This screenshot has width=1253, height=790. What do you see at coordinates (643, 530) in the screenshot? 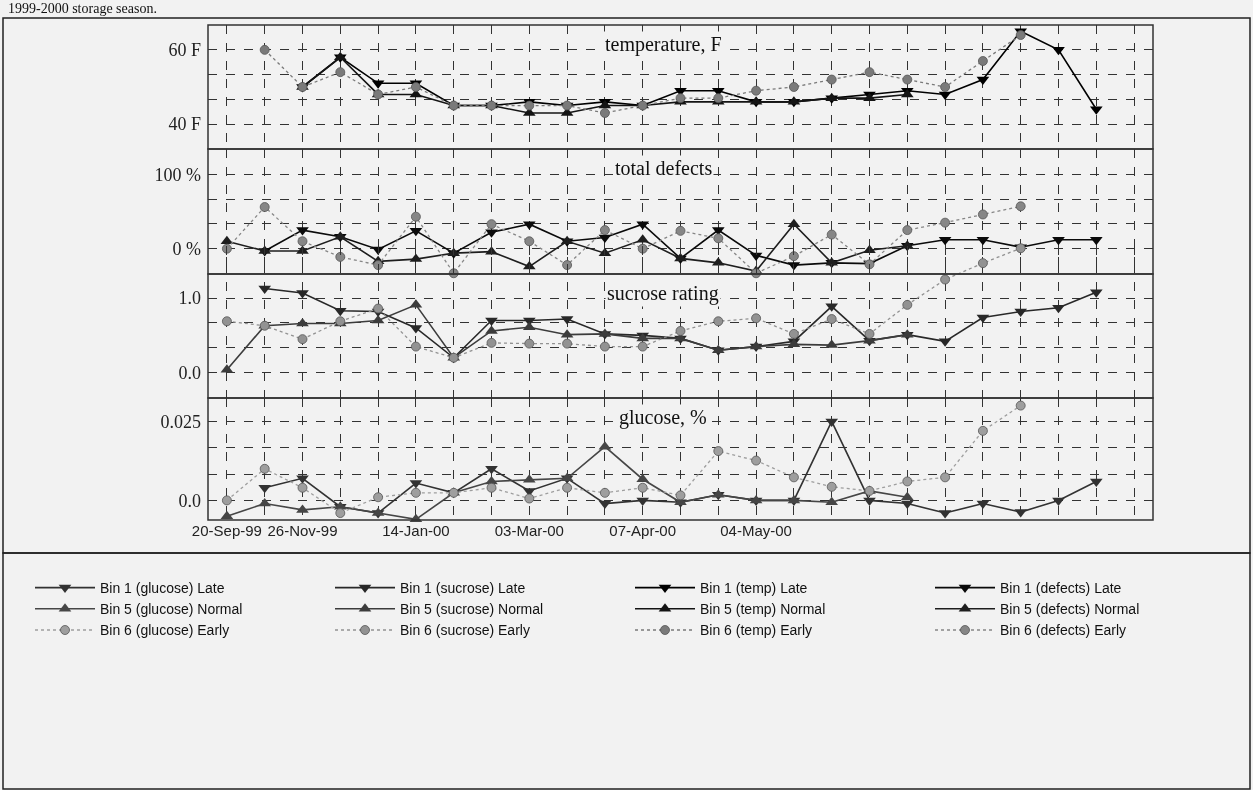
I see `x-tick-label: 07-Apr-00` at bounding box center [643, 530].